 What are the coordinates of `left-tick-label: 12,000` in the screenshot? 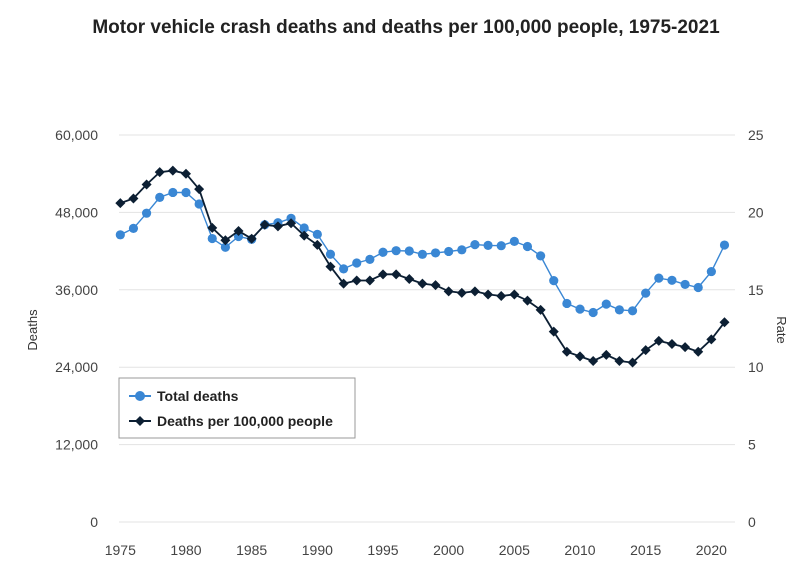 It's located at (76, 445).